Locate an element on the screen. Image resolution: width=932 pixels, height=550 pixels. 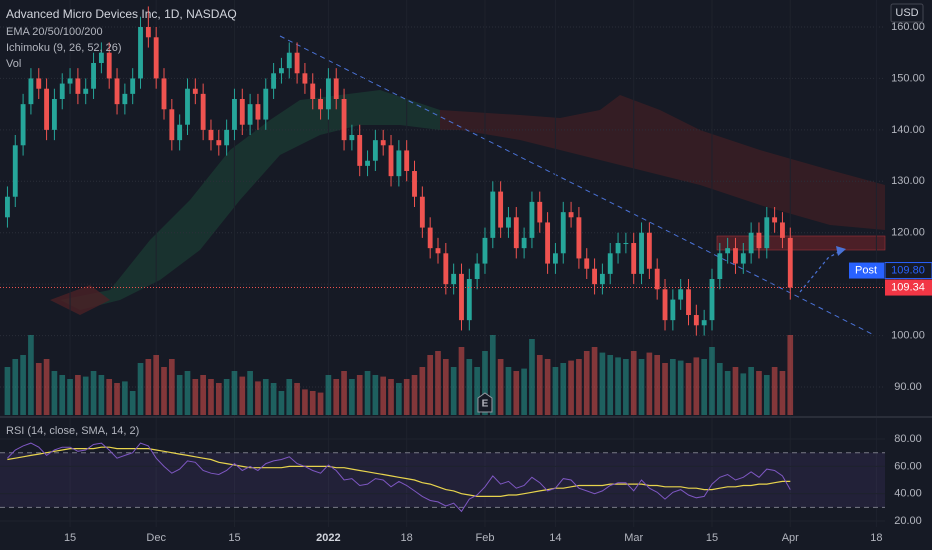
rsi-tick-label: 40.00 is located at coordinates (908, 494).